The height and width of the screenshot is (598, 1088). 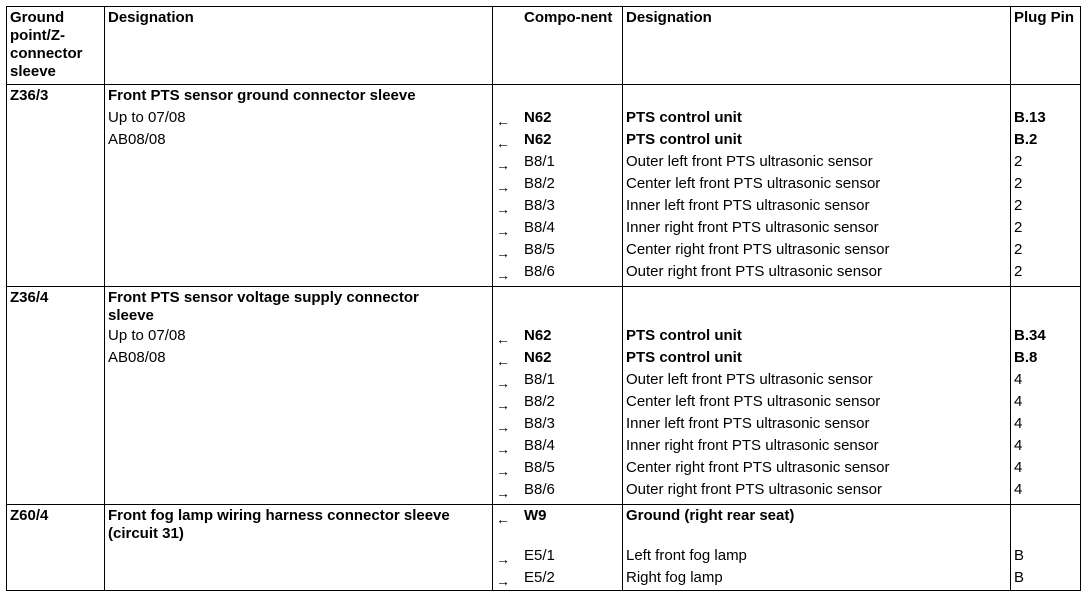 I want to click on component-id: W9, so click(x=535, y=515).